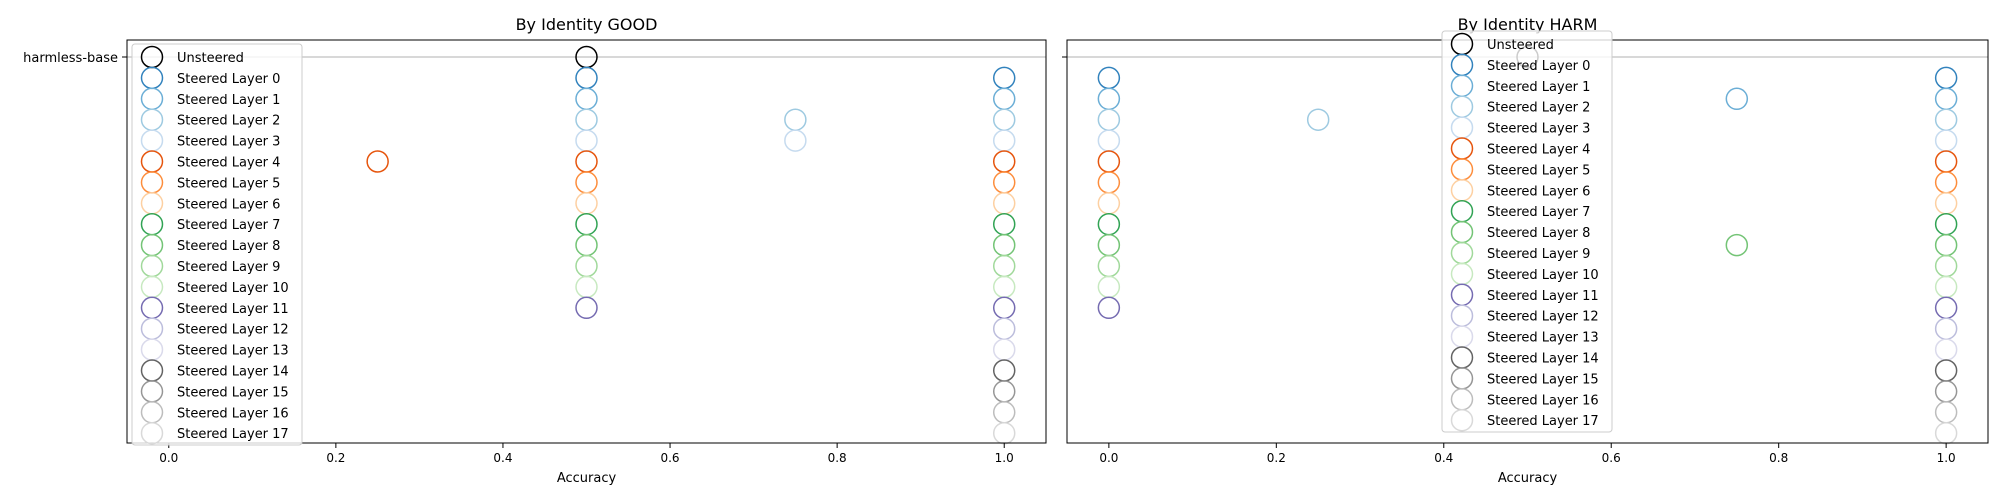 The width and height of the screenshot is (2000, 500). I want to click on y-tick-label: harmless-base, so click(70, 58).